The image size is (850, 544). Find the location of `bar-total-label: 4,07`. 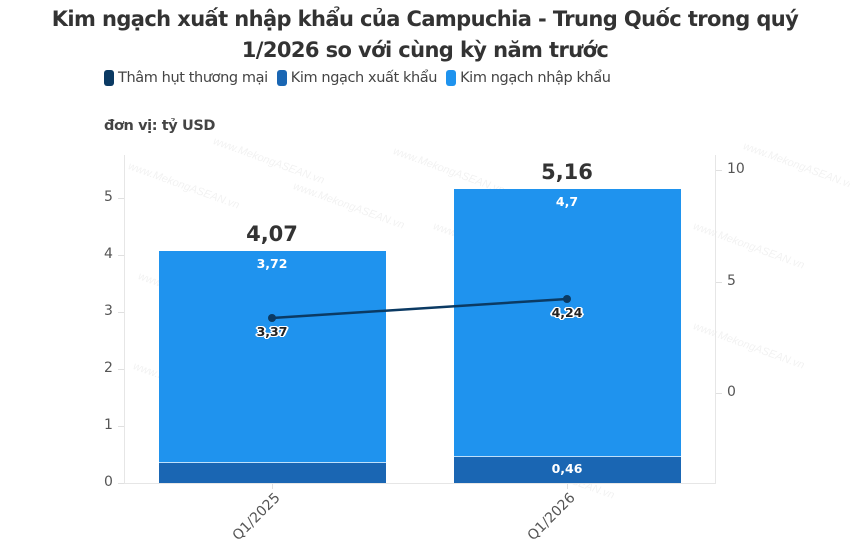

bar-total-label: 4,07 is located at coordinates (272, 234).